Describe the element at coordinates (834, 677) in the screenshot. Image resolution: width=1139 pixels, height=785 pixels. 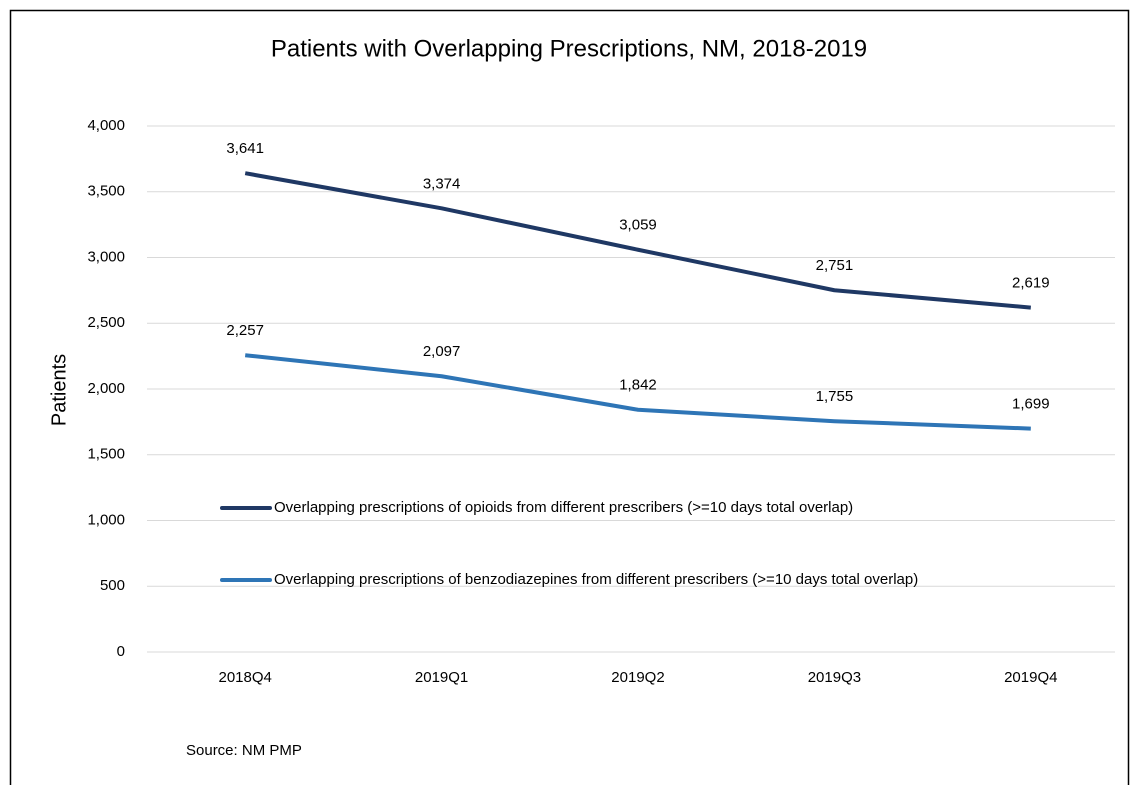
I see `x-tick-label: 2019Q3` at that location.